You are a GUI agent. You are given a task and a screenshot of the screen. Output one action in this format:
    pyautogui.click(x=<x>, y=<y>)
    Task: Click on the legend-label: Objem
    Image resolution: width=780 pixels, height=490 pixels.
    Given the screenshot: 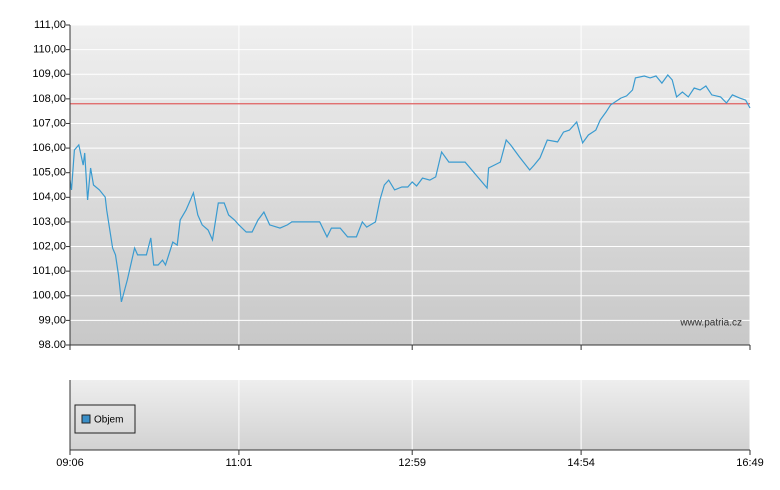 What is the action you would take?
    pyautogui.click(x=108, y=420)
    